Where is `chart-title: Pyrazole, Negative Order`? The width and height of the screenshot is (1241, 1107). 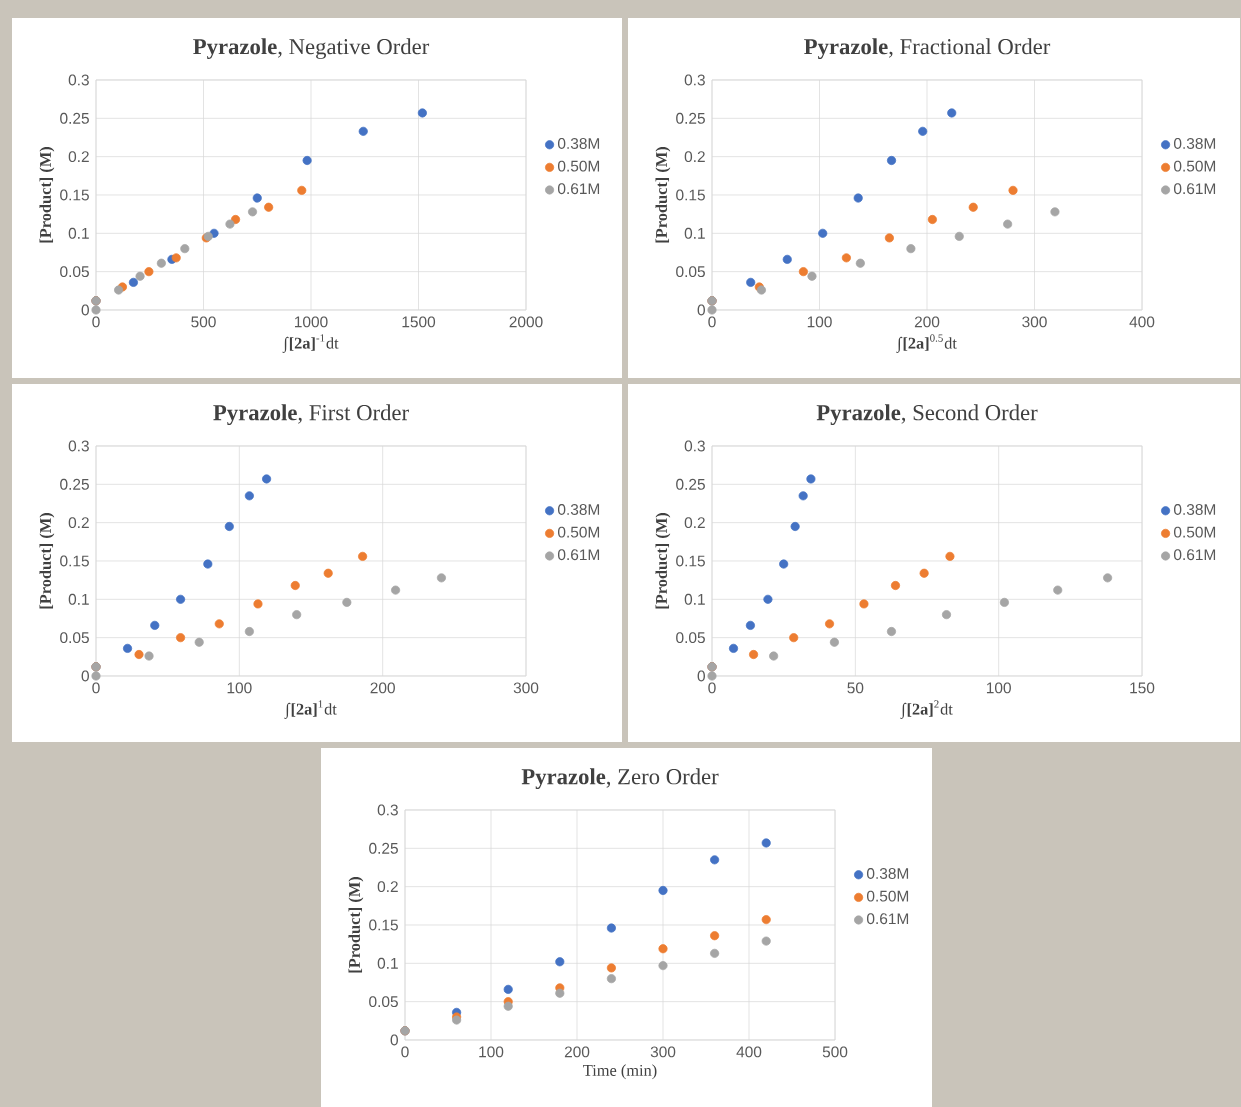
chart-title: Pyrazole, Negative Order is located at coordinates (311, 49).